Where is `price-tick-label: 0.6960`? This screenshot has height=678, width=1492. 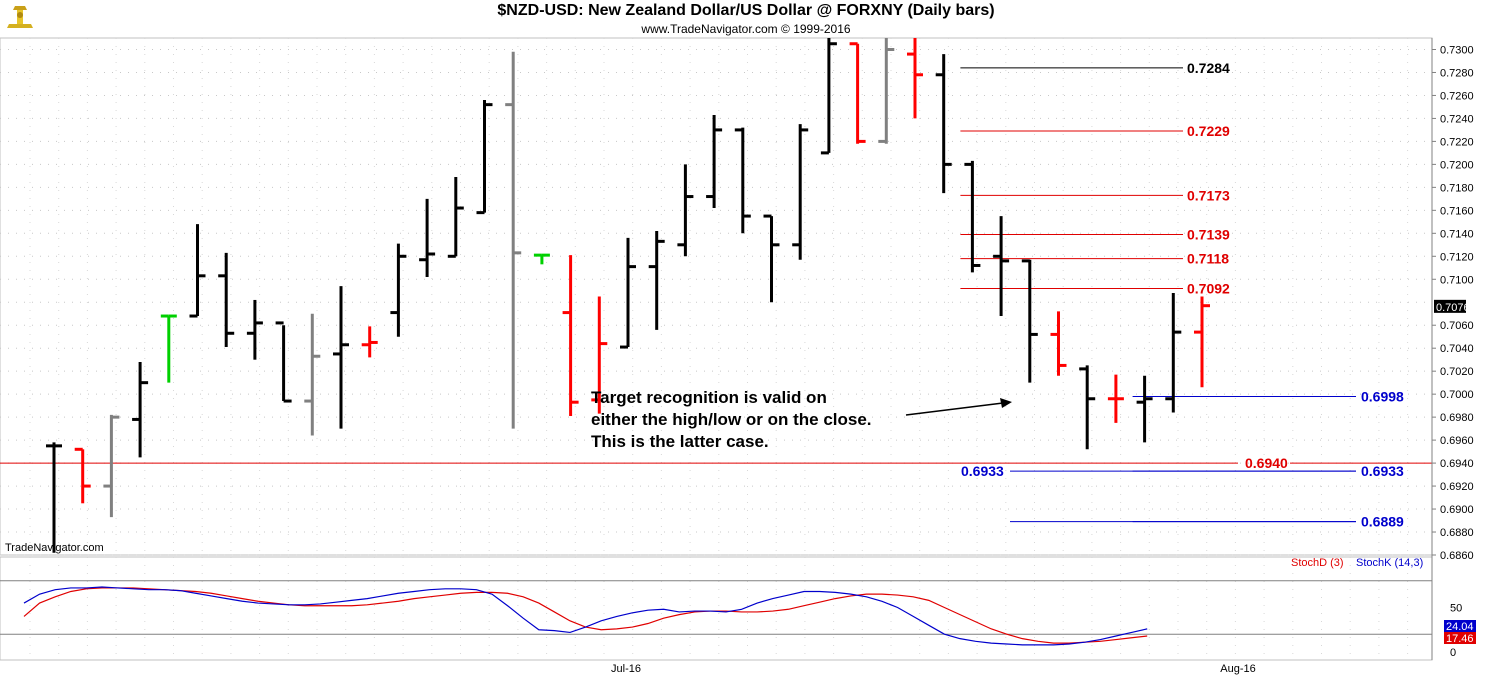
price-tick-label: 0.6960 is located at coordinates (1457, 441).